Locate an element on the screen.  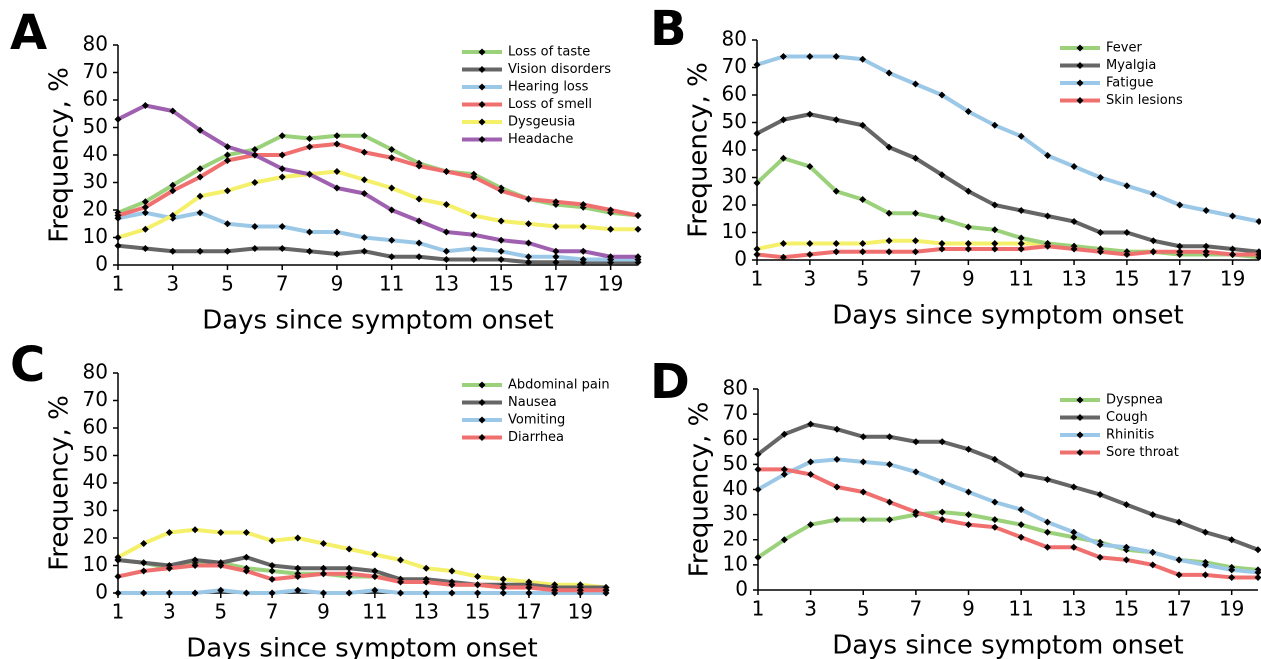
legend-label: Hearing loss is located at coordinates (548, 87).